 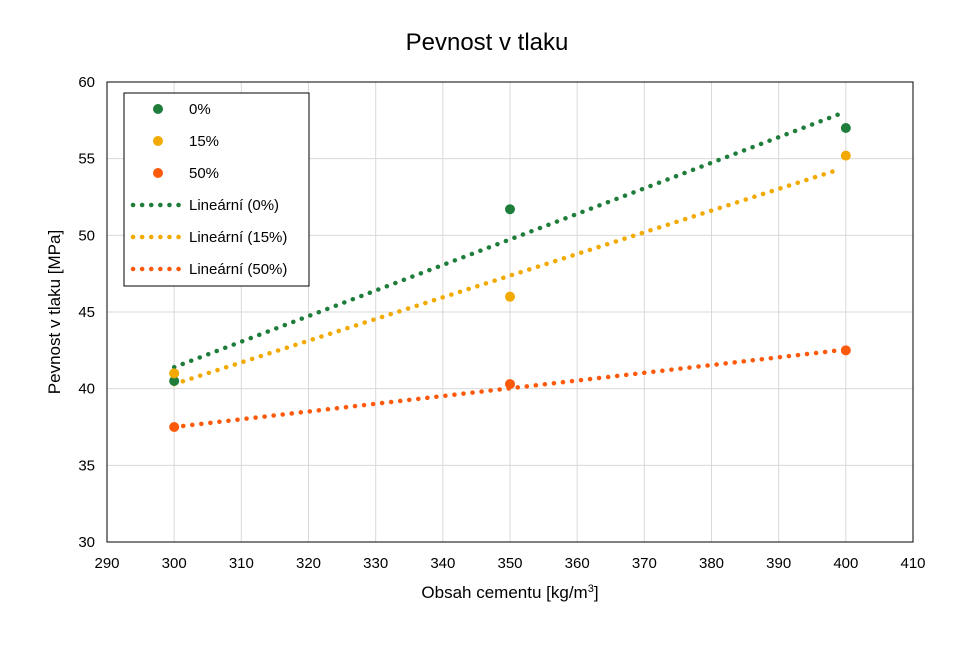 I want to click on x-tick-label: 360, so click(x=577, y=563).